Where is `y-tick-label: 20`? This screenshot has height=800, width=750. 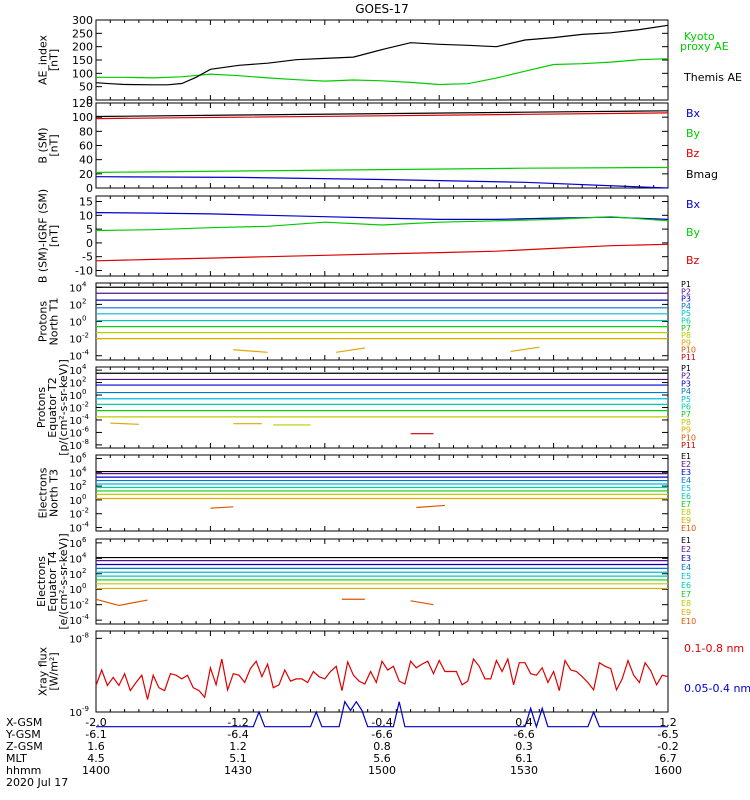 y-tick-label: 20 is located at coordinates (86, 174).